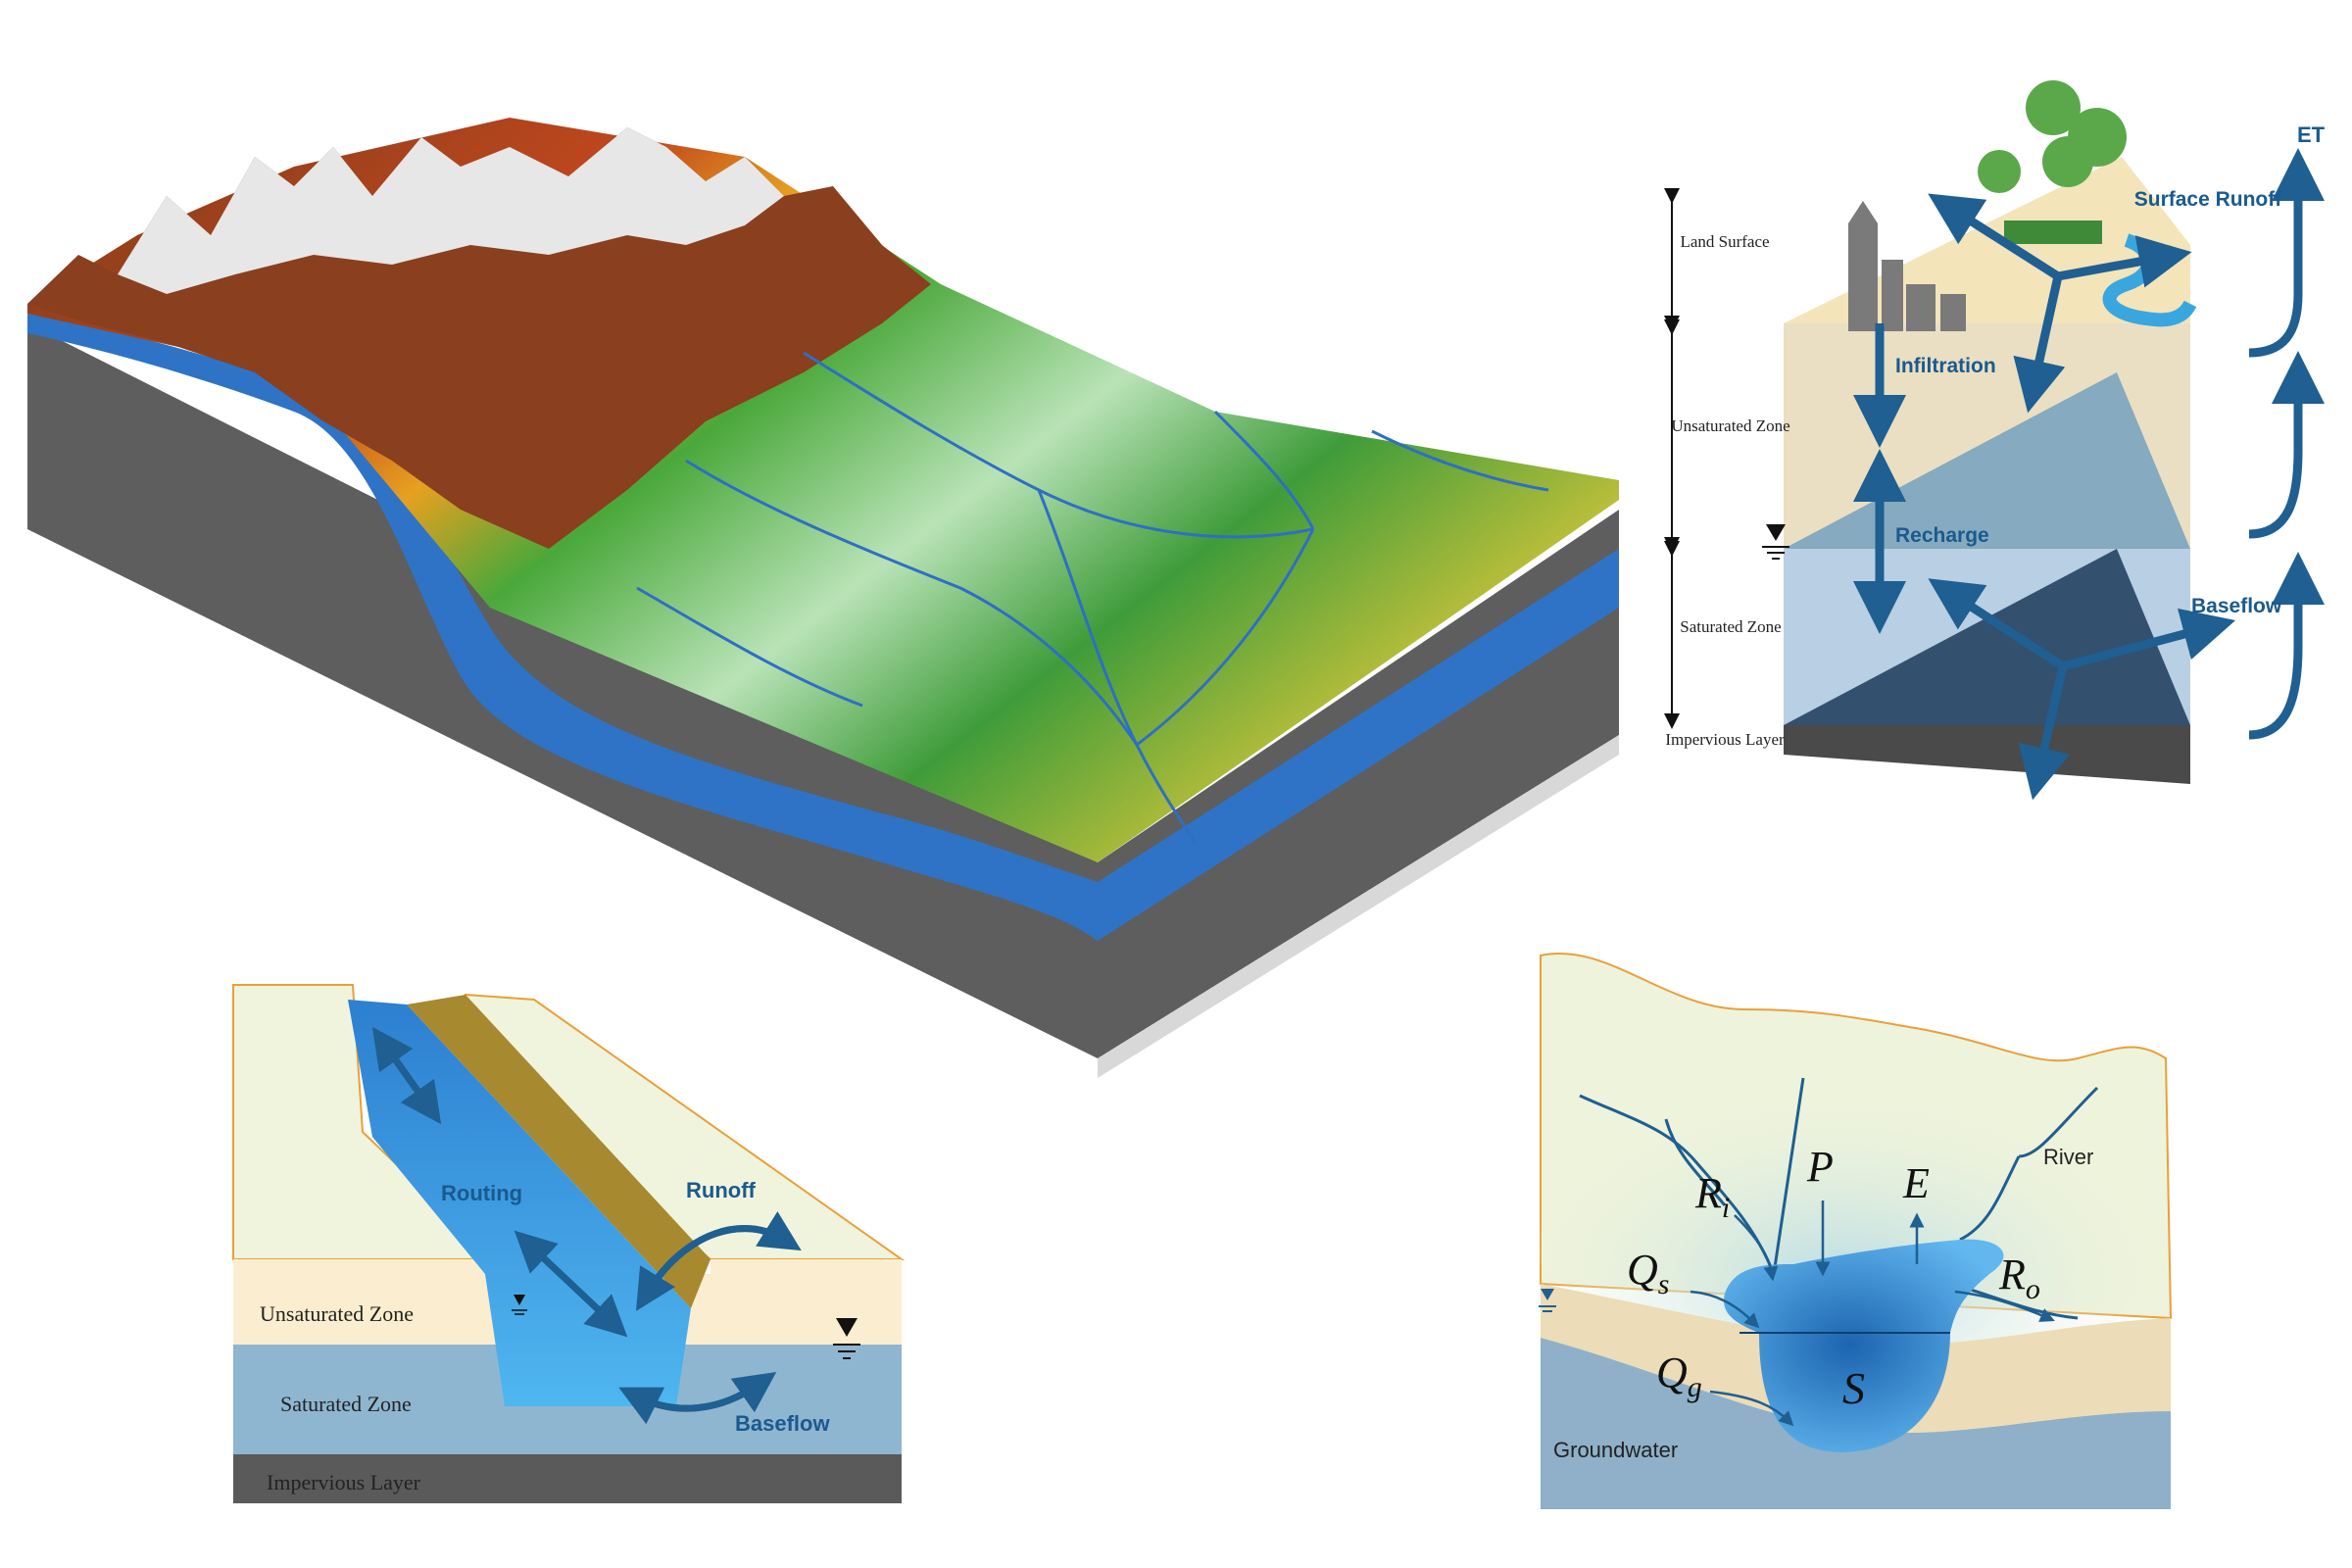 The height and width of the screenshot is (1568, 2352). What do you see at coordinates (1987, 460) in the screenshot?
I see `column-water-wedge` at bounding box center [1987, 460].